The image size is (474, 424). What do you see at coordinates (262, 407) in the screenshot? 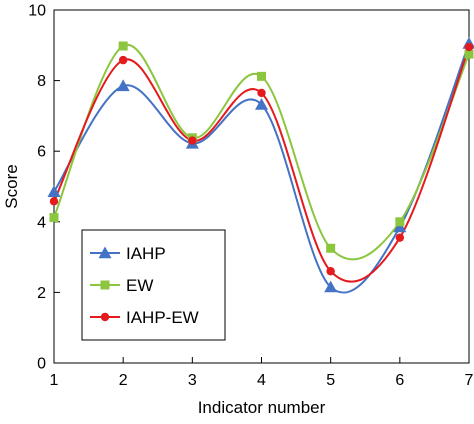
I see `x-axis-title: Indicator number` at bounding box center [262, 407].